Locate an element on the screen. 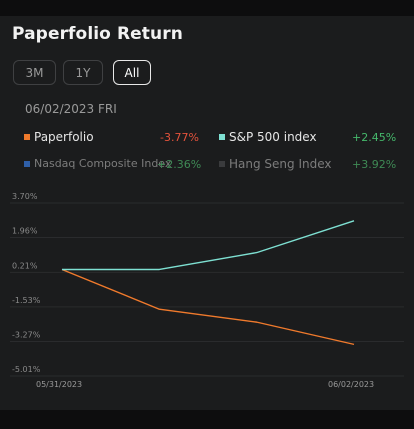  legend-sp500-value: +2.45% is located at coordinates (374, 137).